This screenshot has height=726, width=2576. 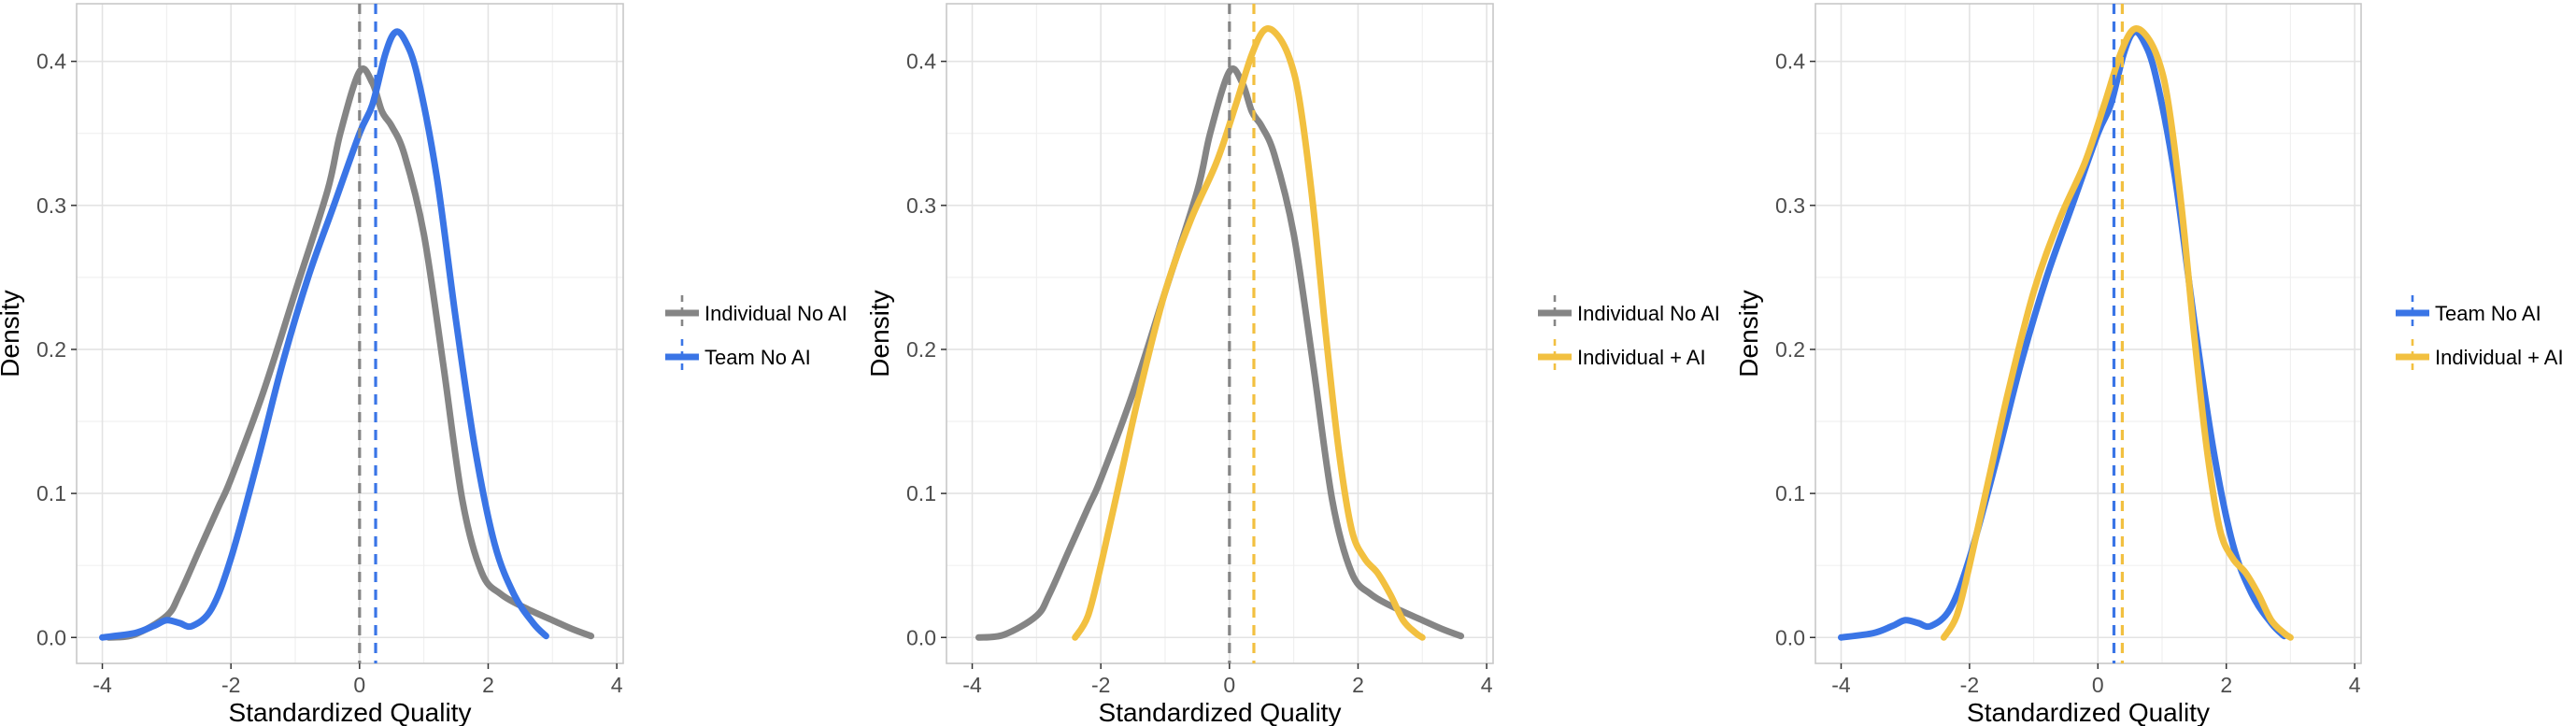 What do you see at coordinates (1629, 335) in the screenshot?
I see `legend: Individual No AI Individual + AI` at bounding box center [1629, 335].